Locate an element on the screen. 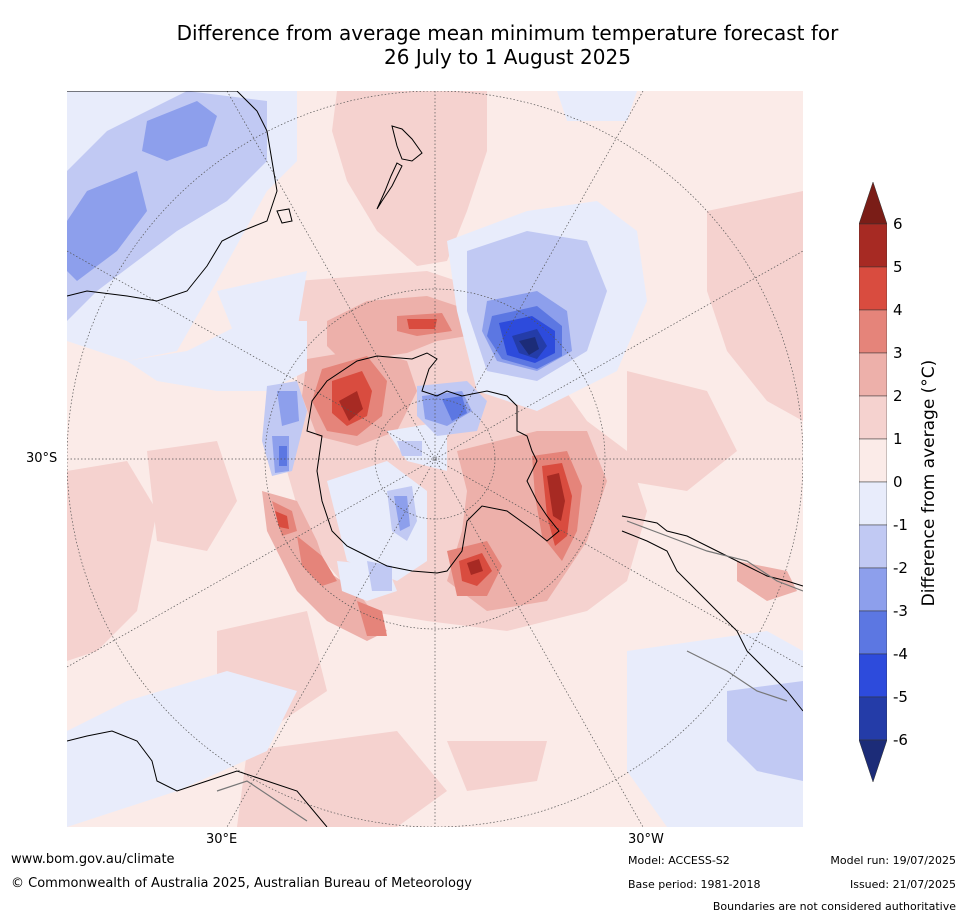 The image size is (965, 919). lon-label-30e: 30°E is located at coordinates (222, 839).